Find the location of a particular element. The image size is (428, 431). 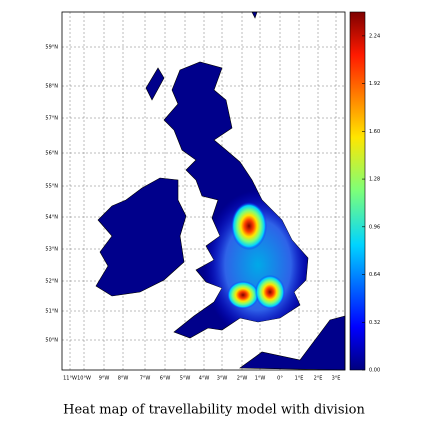

lat-label: 55°N is located at coordinates (51, 187).